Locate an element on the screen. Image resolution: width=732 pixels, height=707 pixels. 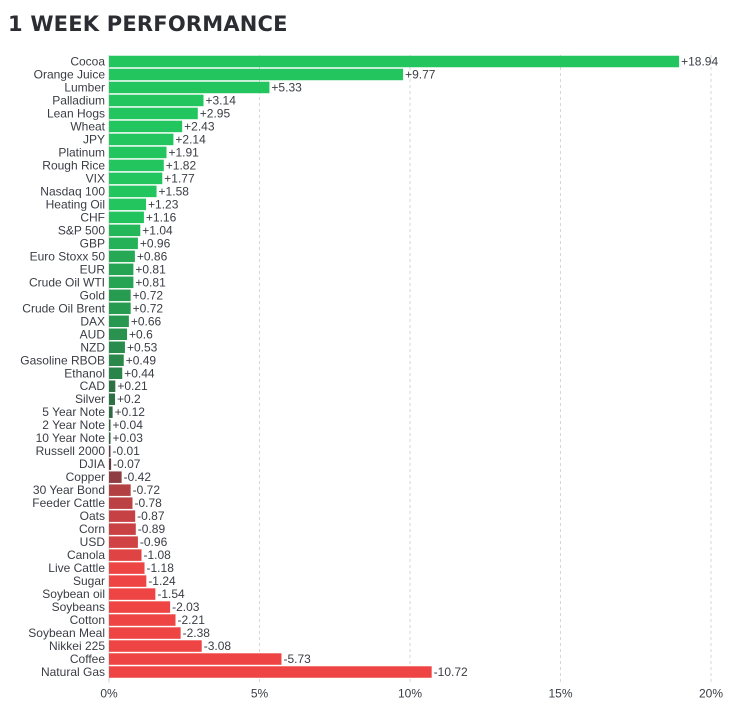
value-label: -5.73 is located at coordinates (297, 659).